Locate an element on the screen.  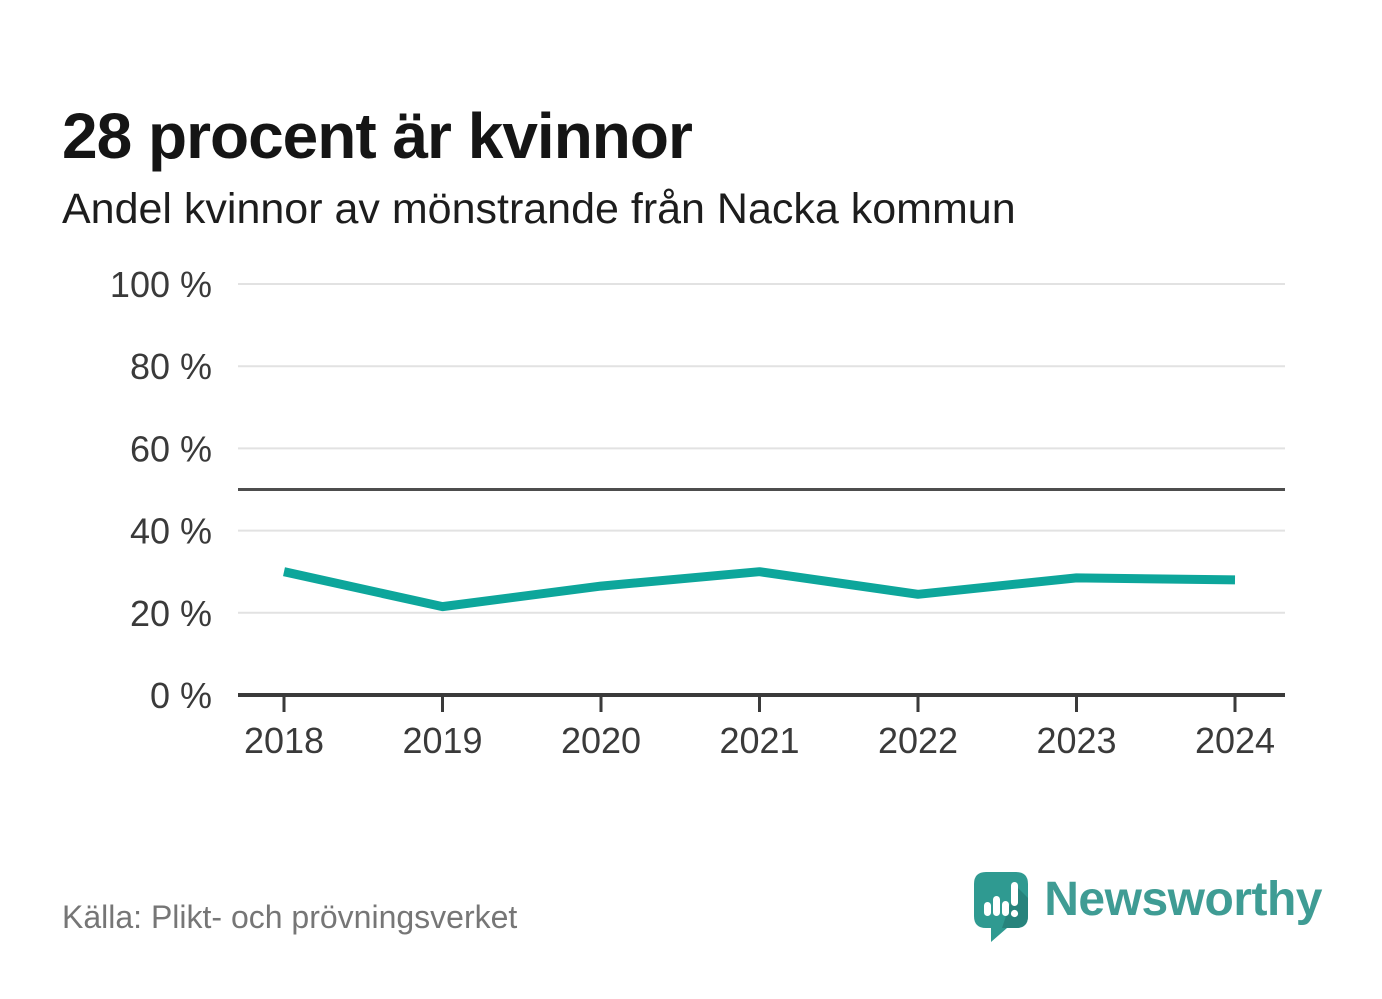
newsworthy-logo: Newsworthy is located at coordinates (1148, 907).